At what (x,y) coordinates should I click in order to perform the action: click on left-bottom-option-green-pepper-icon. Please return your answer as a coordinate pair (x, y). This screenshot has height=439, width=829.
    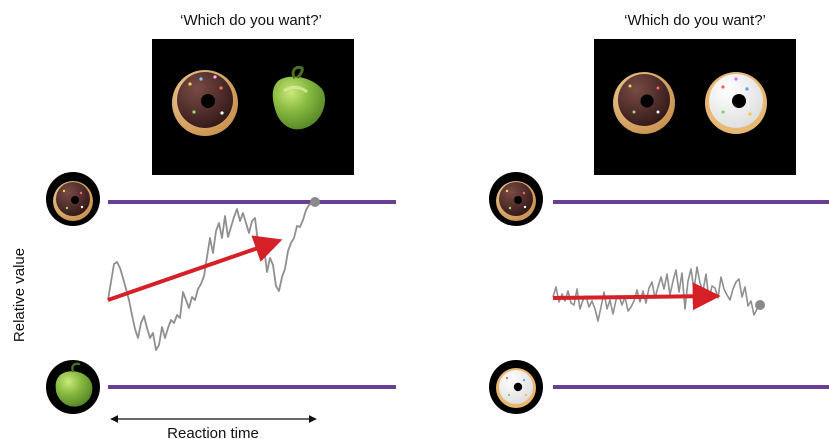
    Looking at the image, I should click on (73, 387).